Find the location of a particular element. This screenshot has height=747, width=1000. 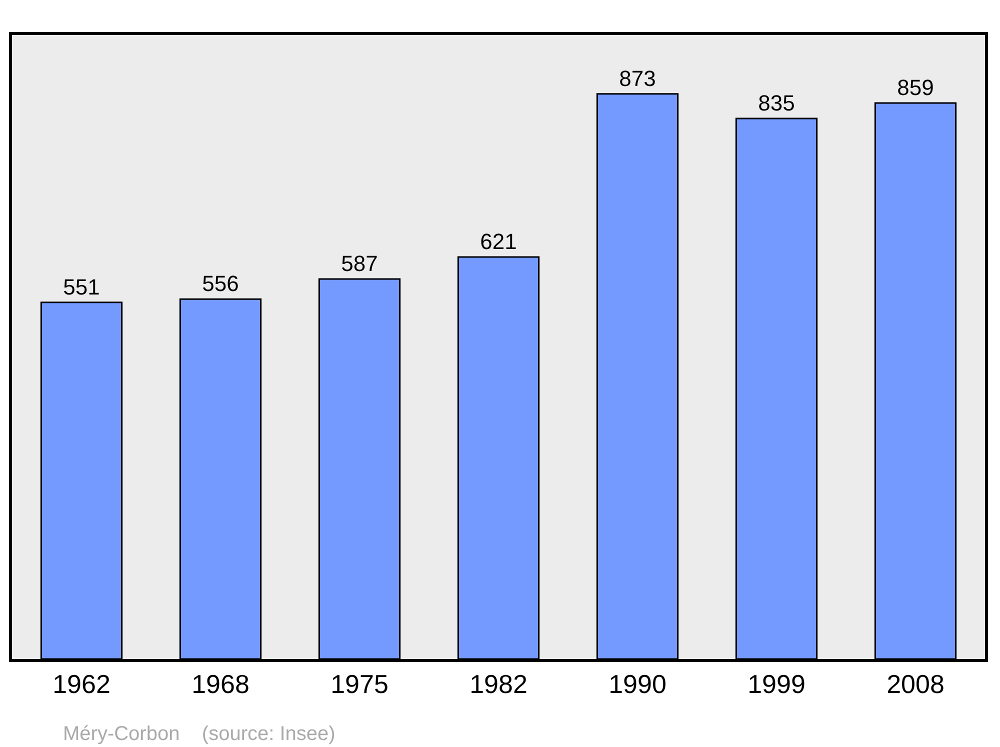

x-tick-label: 1999 is located at coordinates (777, 683).